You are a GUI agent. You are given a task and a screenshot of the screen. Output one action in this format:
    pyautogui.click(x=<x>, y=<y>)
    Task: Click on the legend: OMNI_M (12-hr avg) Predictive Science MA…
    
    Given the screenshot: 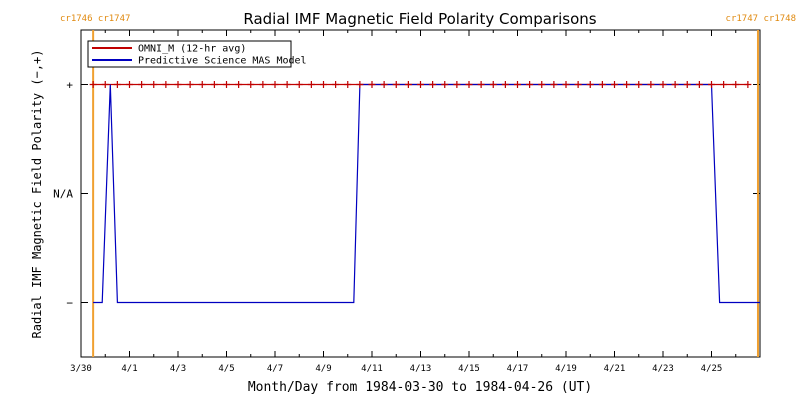 What is the action you would take?
    pyautogui.click(x=197, y=54)
    